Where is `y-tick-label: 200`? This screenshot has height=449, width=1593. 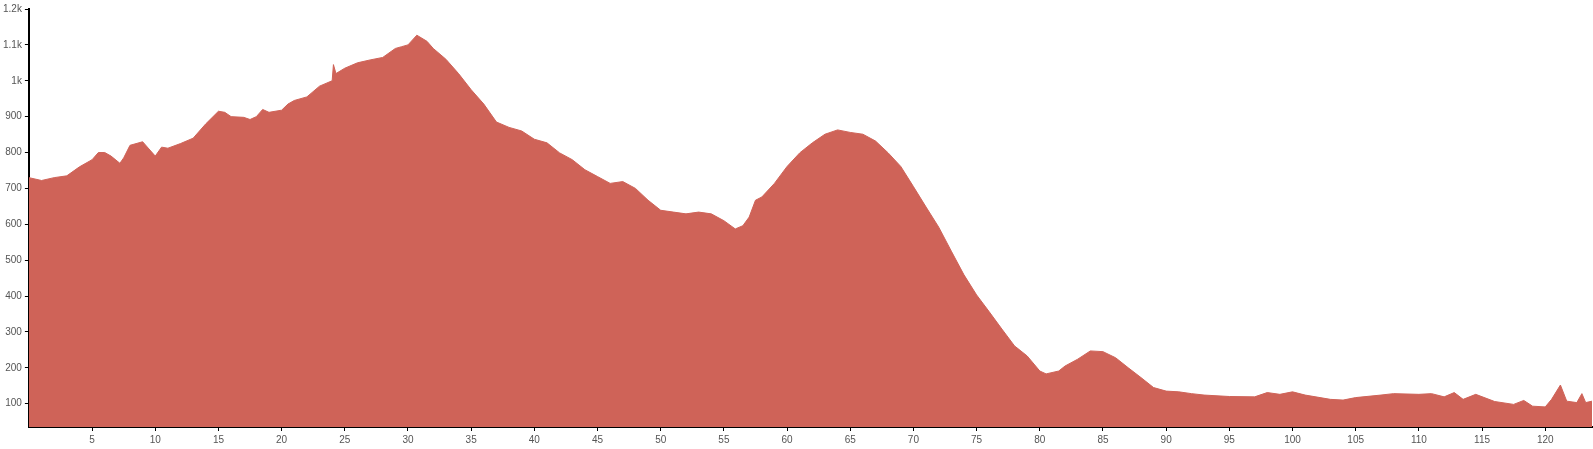
y-tick-label: 200 is located at coordinates (14, 367).